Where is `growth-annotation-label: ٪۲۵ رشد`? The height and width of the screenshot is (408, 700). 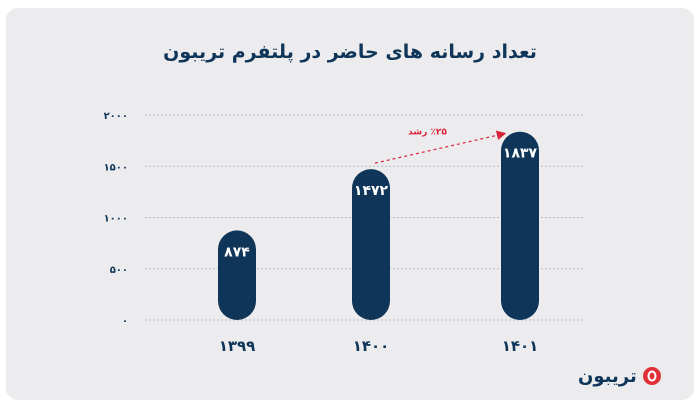
growth-annotation-label: ٪۲۵ رشد is located at coordinates (427, 132).